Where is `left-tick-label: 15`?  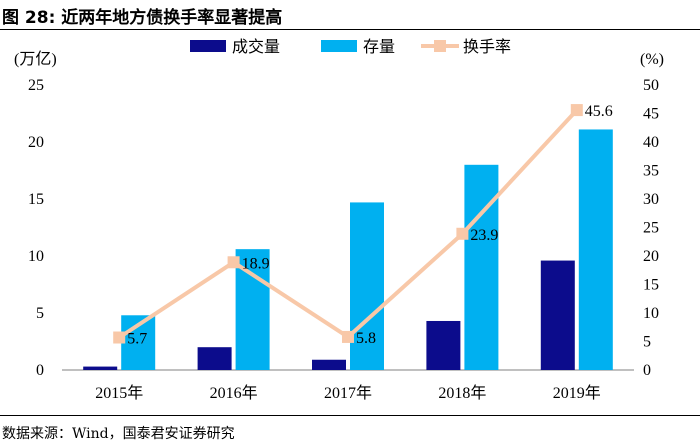 left-tick-label: 15 is located at coordinates (36, 199).